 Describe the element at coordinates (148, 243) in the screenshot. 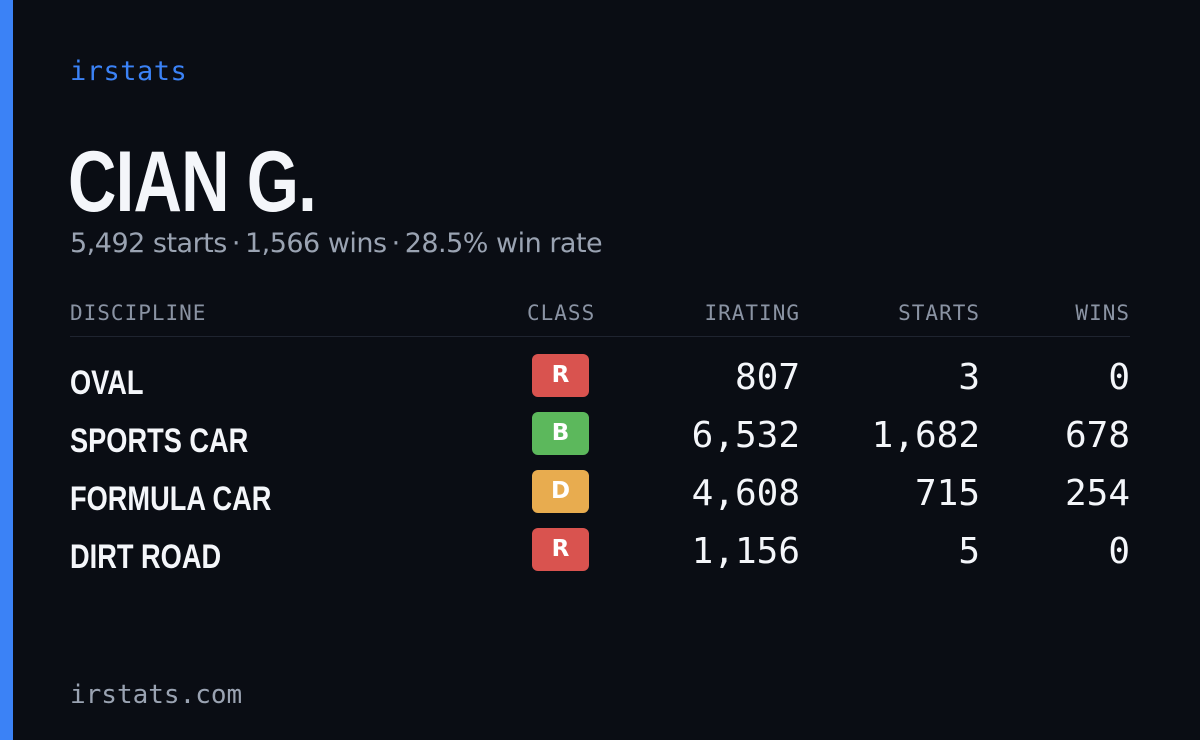

I see `summary-starts: 5,492 starts` at that location.